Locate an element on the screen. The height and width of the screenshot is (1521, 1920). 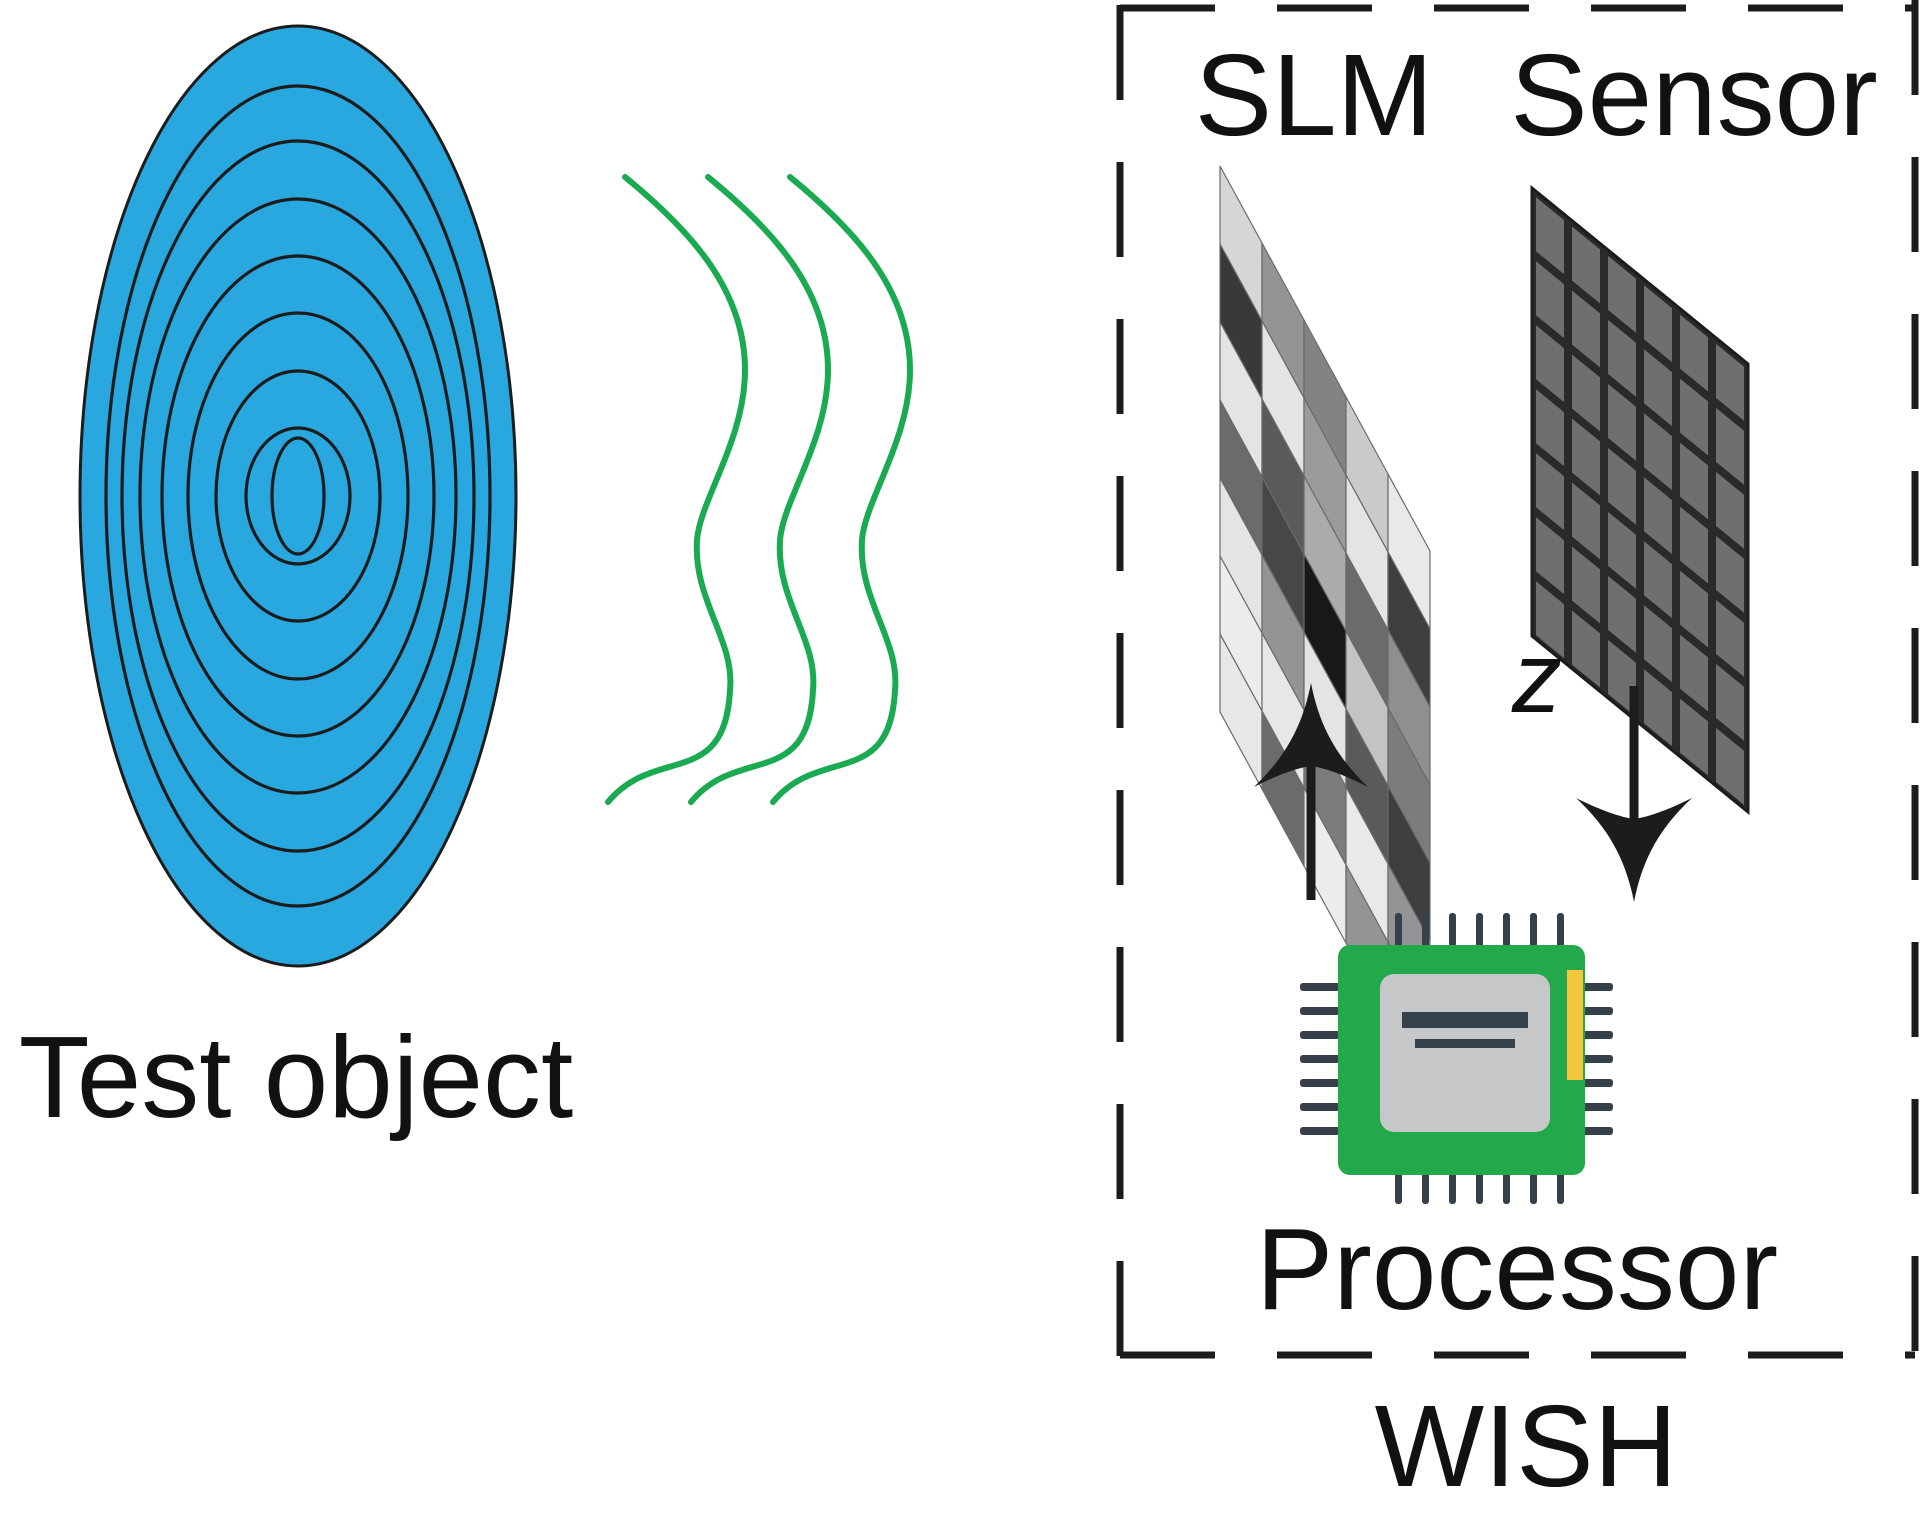
sensor-panel is located at coordinates (1640, 500).